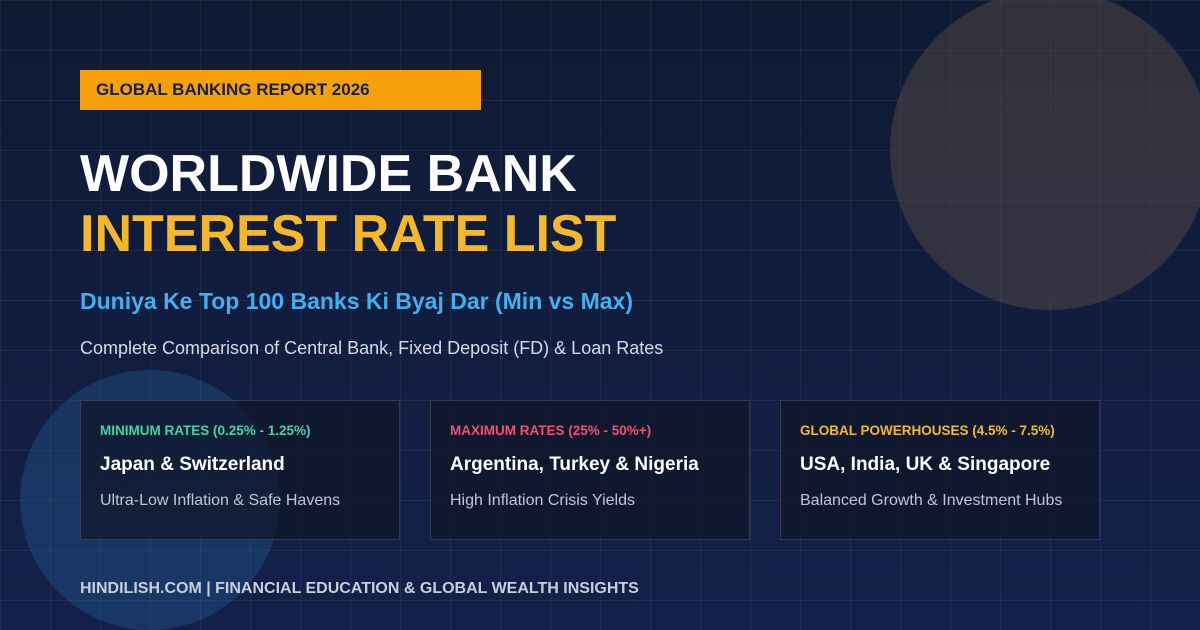  I want to click on card-text: High Inflation Crisis Yields, so click(542, 500).